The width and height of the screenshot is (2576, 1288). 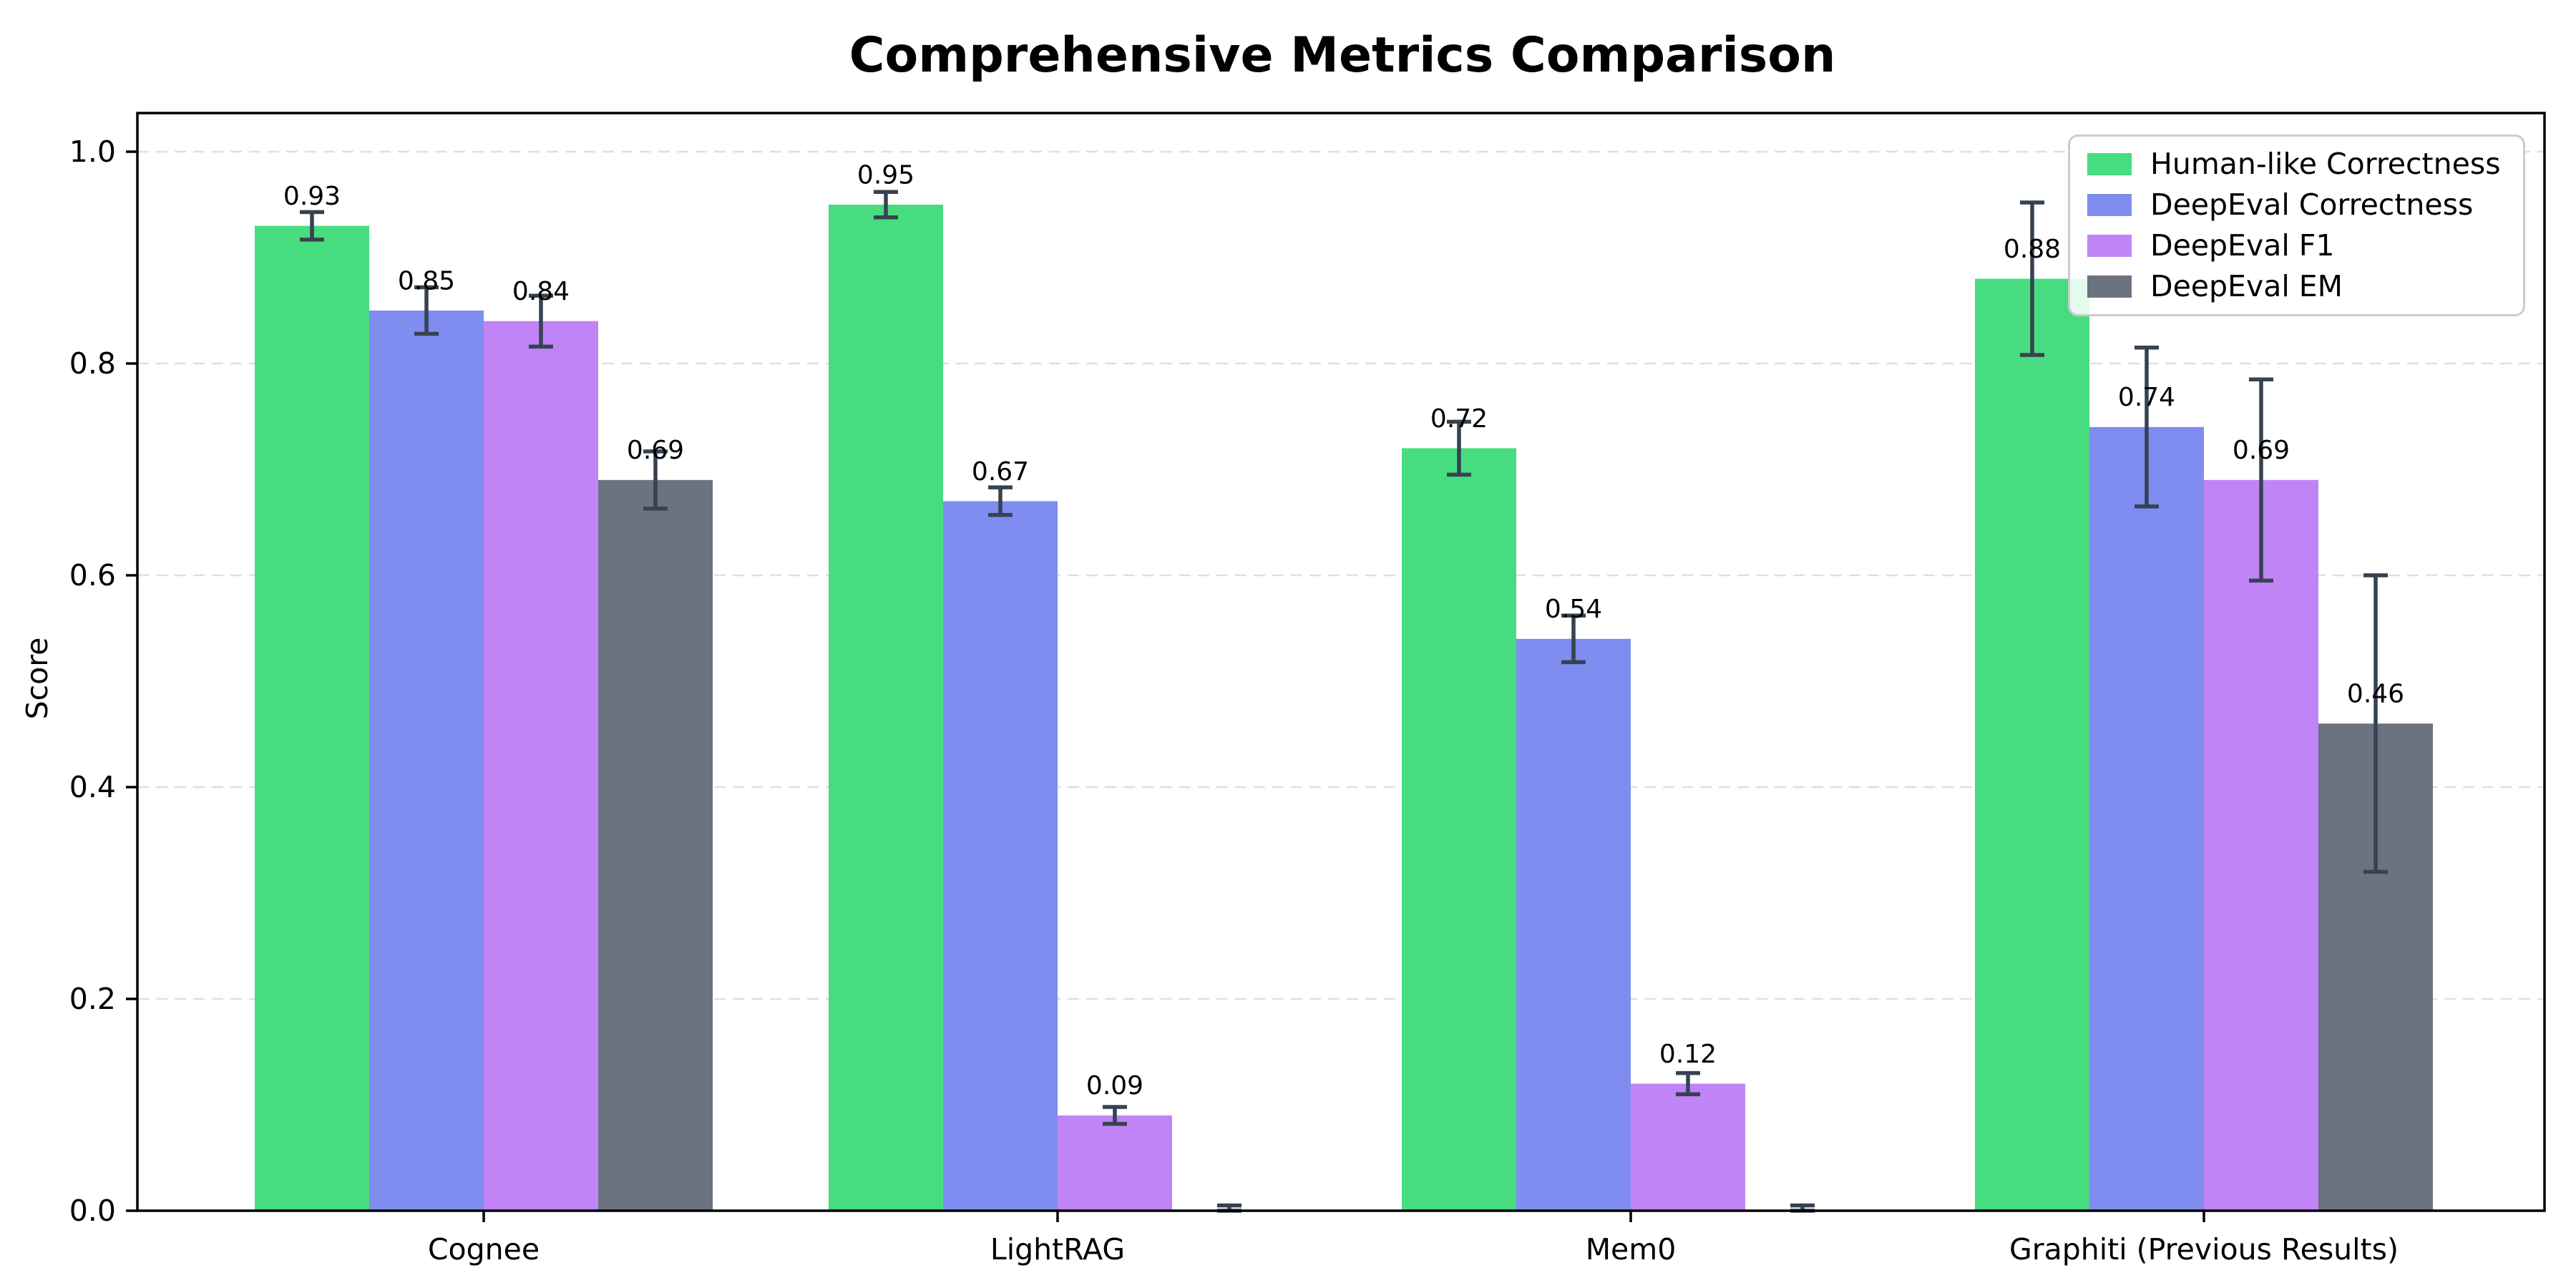 What do you see at coordinates (2109, 205) in the screenshot?
I see `legend-swatch-deepeval-correctness` at bounding box center [2109, 205].